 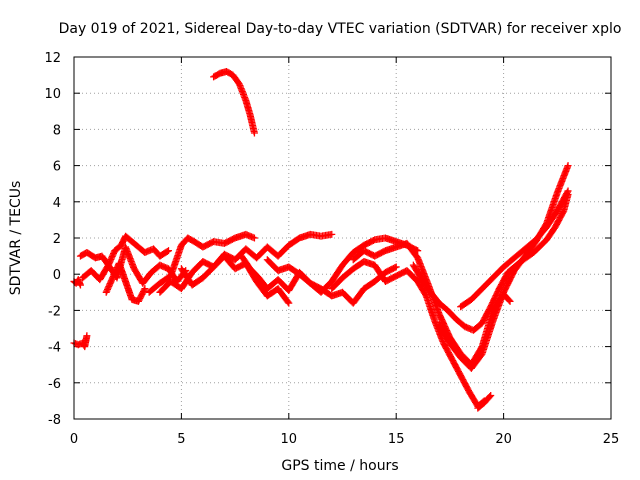 What do you see at coordinates (514, 249) in the screenshot?
I see `series-arc-p` at bounding box center [514, 249].